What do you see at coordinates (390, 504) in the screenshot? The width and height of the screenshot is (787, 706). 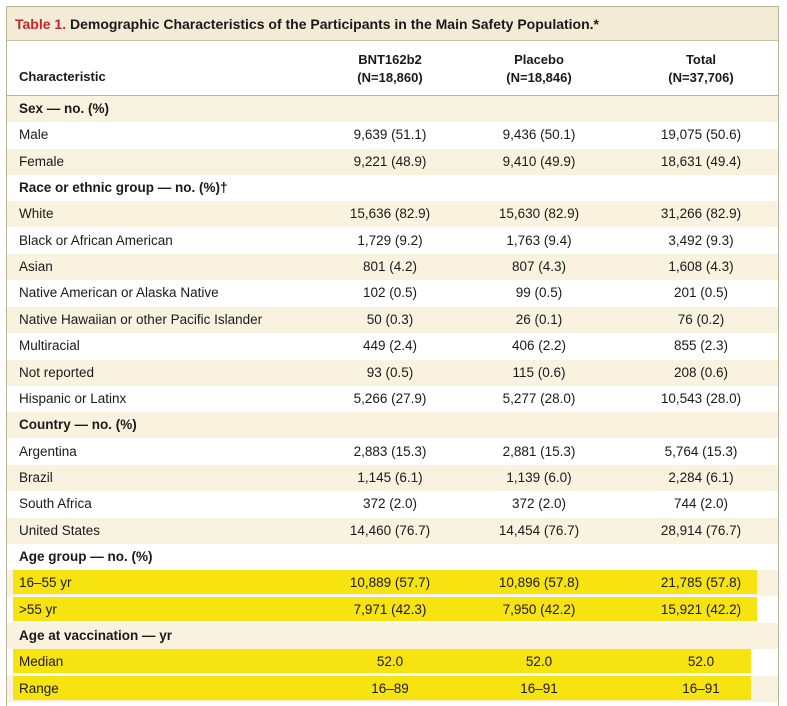 I see `bnt162b2-cell: 372 (2.0)` at bounding box center [390, 504].